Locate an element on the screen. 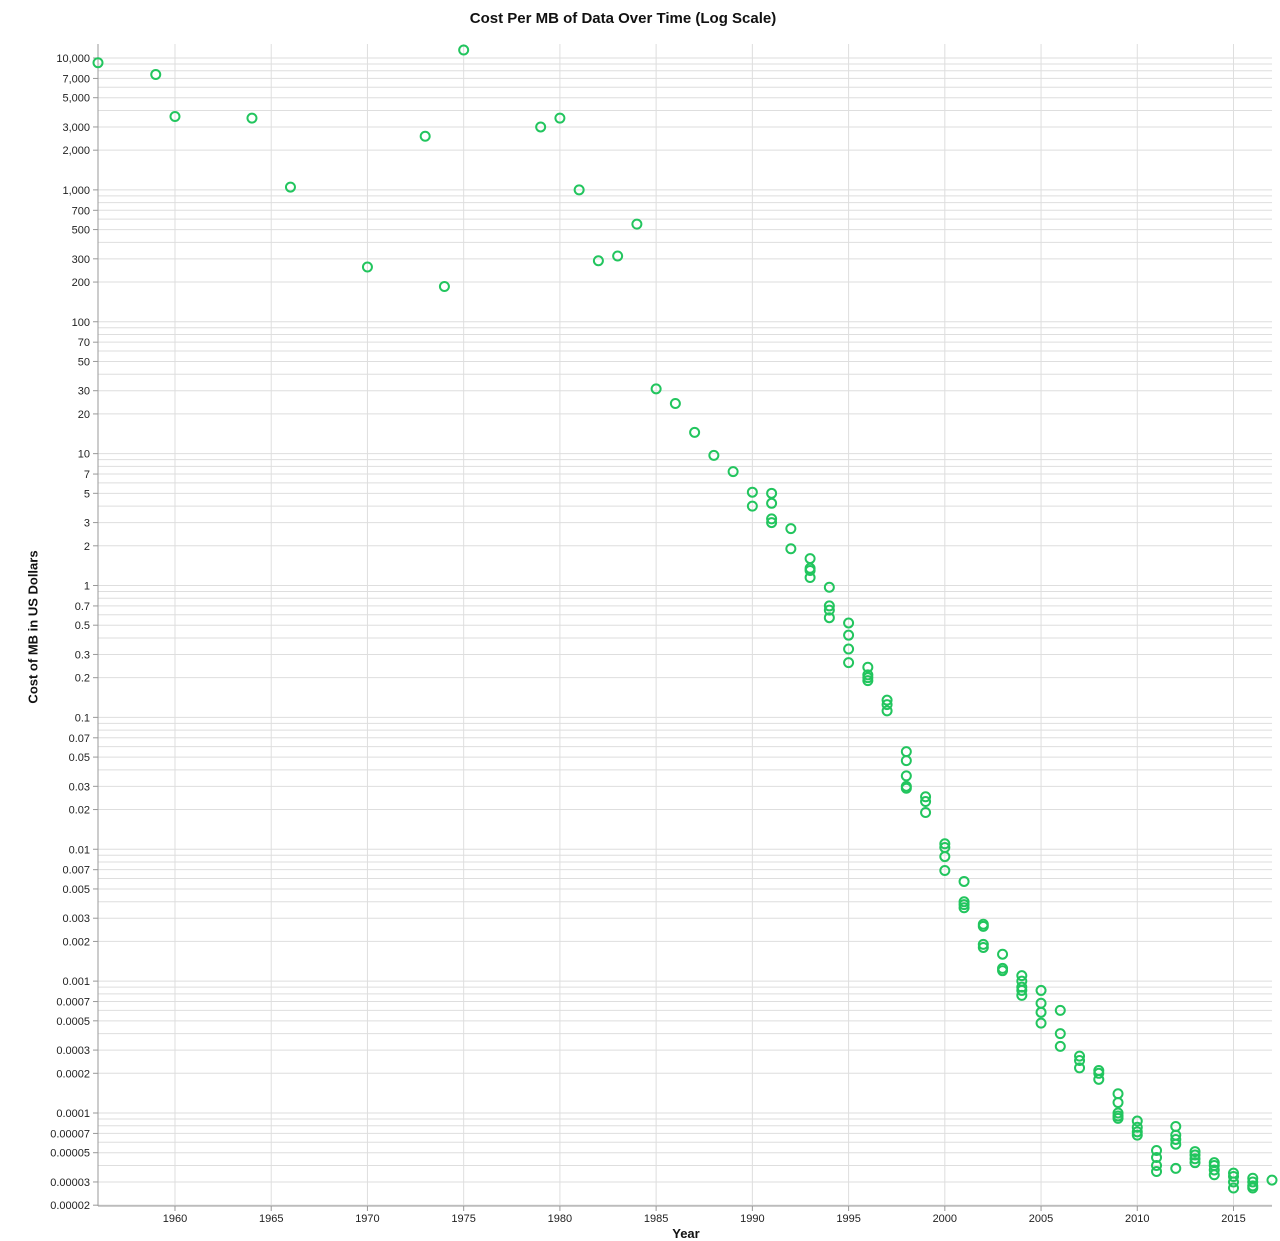 The height and width of the screenshot is (1241, 1280). y-tick-label: 10,000 is located at coordinates (73, 59).